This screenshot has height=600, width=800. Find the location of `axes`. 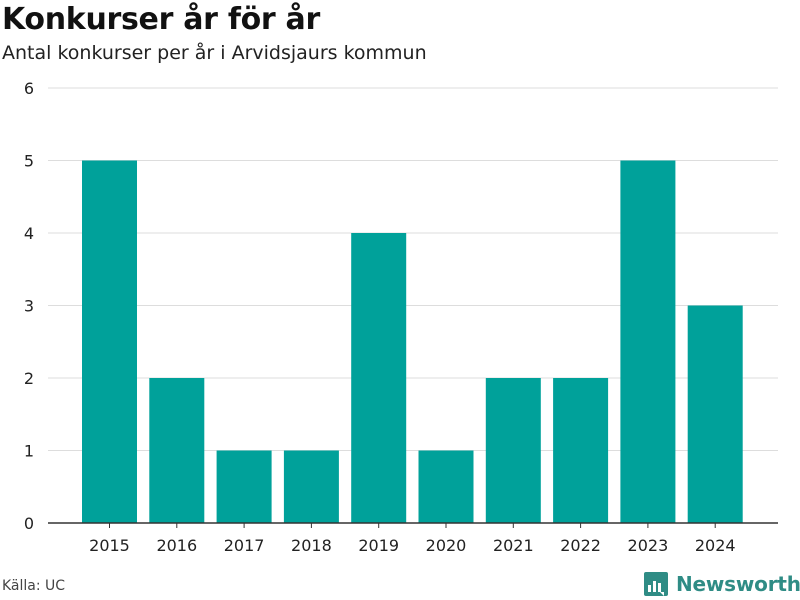

axes is located at coordinates (413, 525).